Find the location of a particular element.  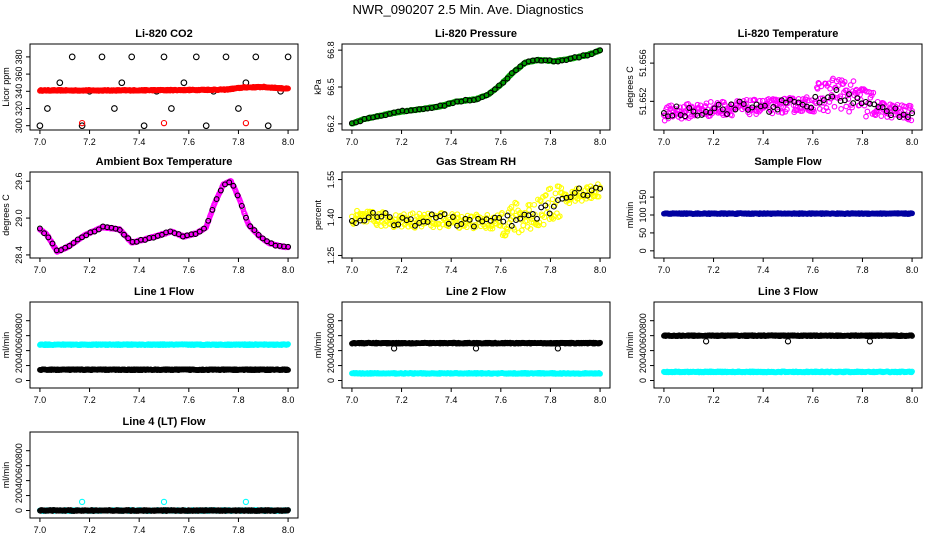

y-tick-label: 200 is located at coordinates (19, 365).